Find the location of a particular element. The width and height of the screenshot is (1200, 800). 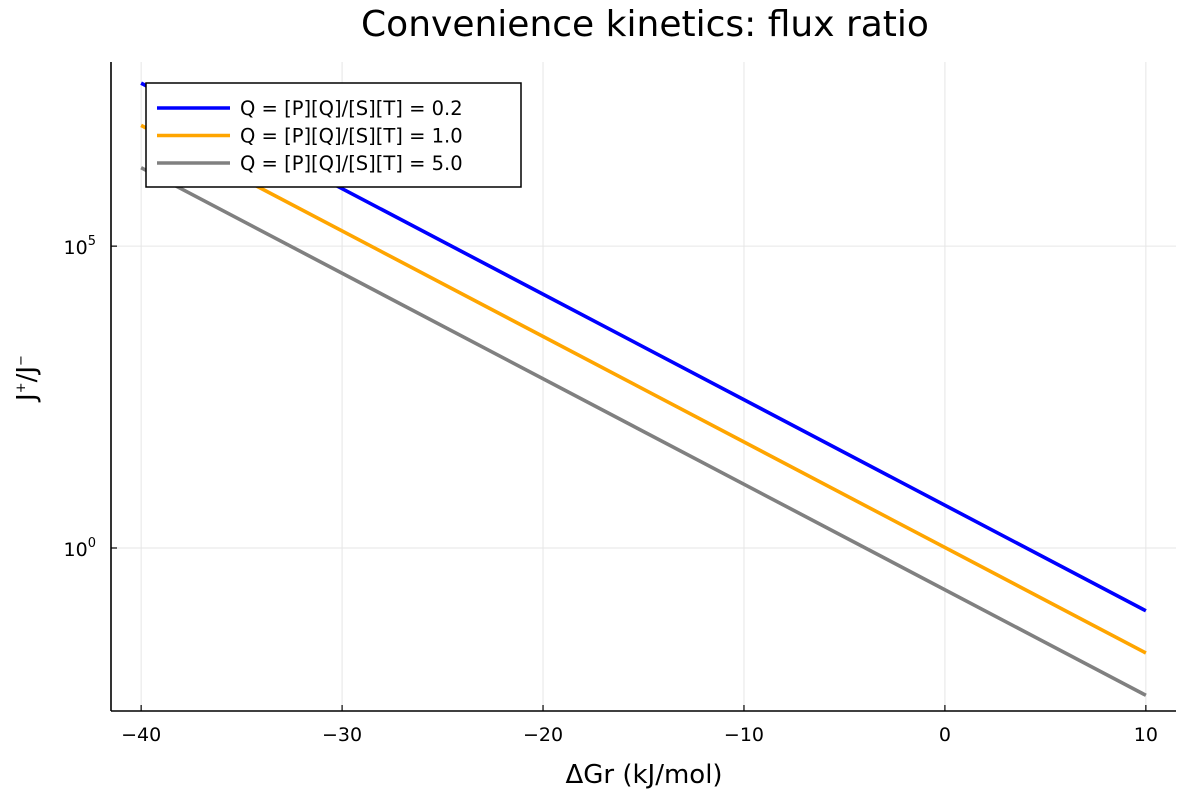

y-label-sup-minus: − is located at coordinates (21, 360).